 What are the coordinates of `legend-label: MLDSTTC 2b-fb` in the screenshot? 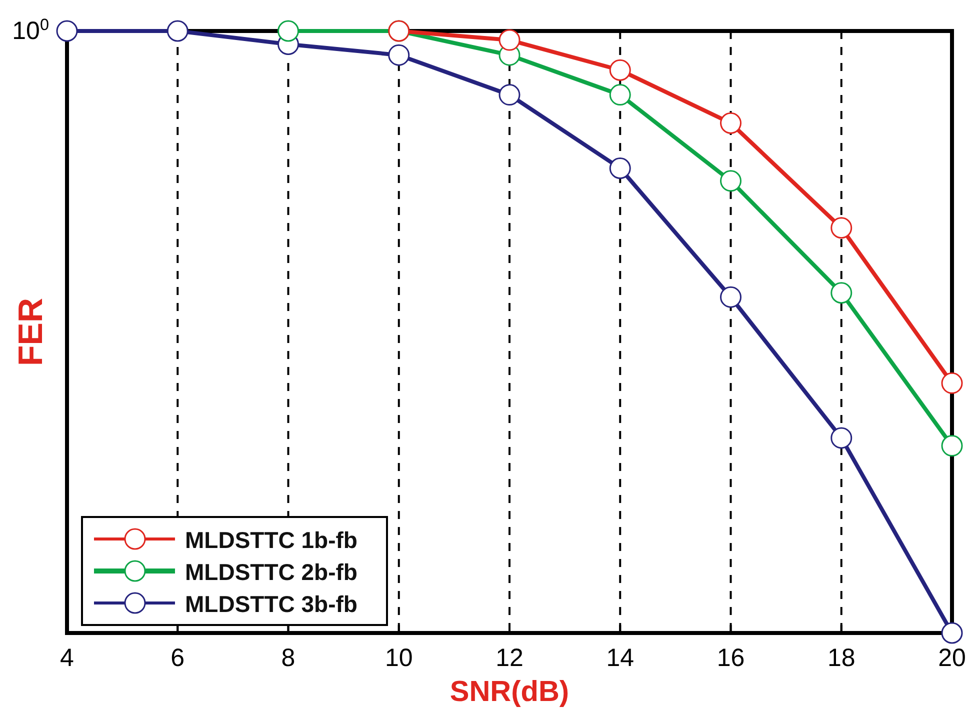 It's located at (271, 572).